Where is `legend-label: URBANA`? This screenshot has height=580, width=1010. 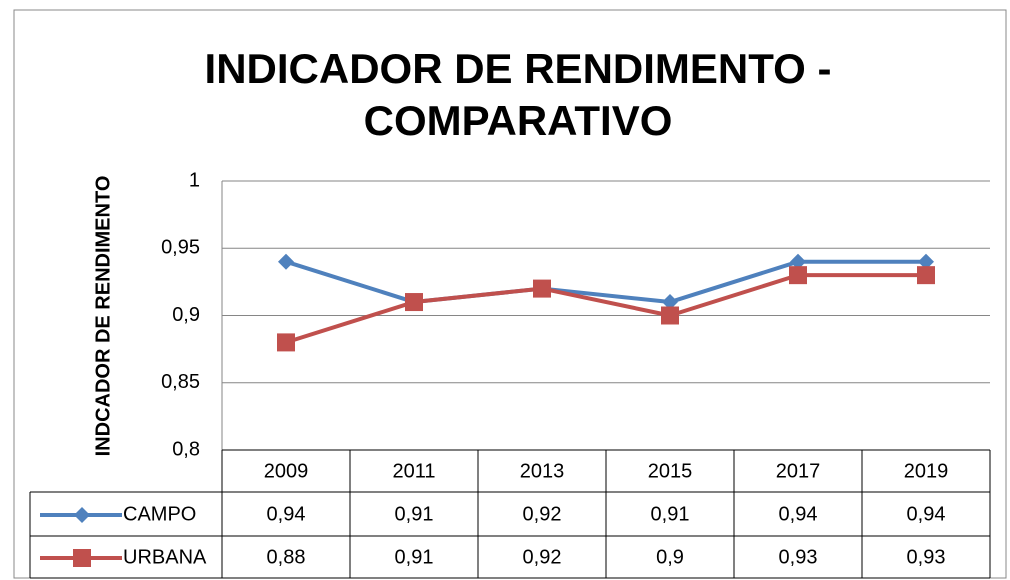 legend-label: URBANA is located at coordinates (165, 557).